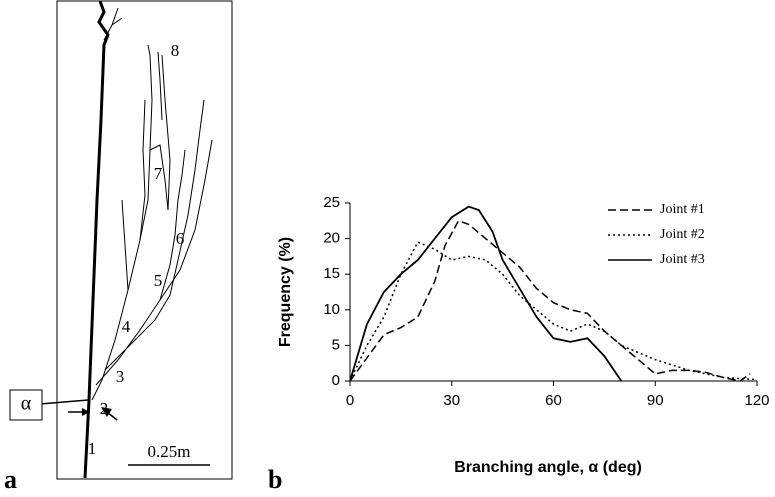 The image size is (775, 497). What do you see at coordinates (336, 344) in the screenshot?
I see `y-tick-label: 5` at bounding box center [336, 344].